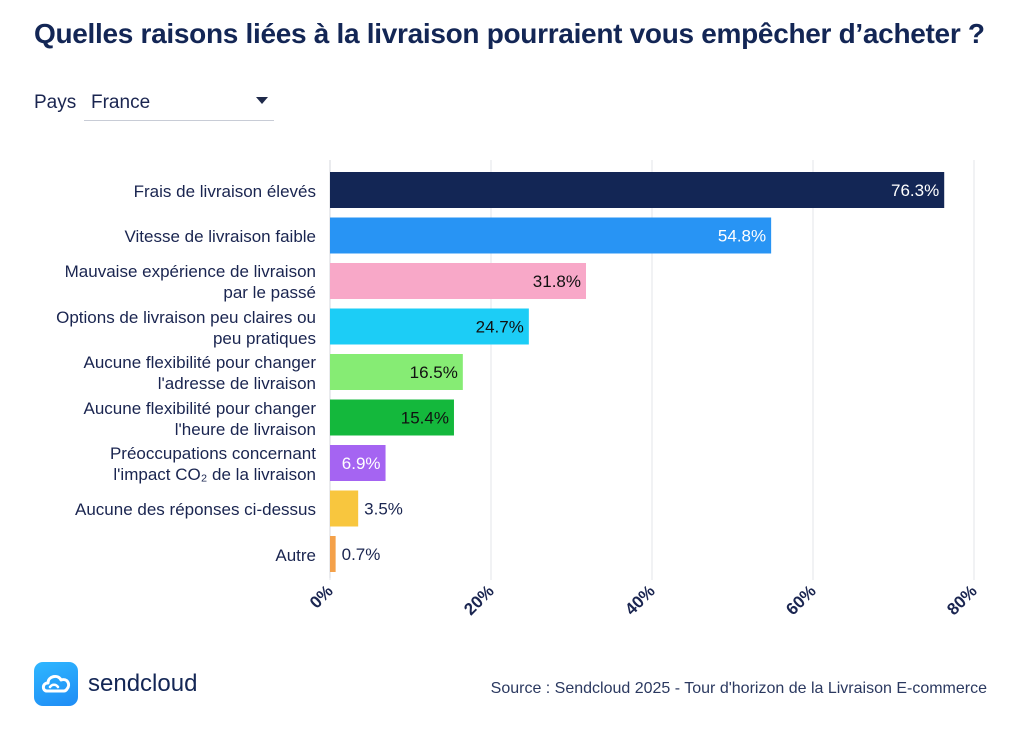  What do you see at coordinates (361, 463) in the screenshot?
I see `bar-value-label: 6.9%` at bounding box center [361, 463].